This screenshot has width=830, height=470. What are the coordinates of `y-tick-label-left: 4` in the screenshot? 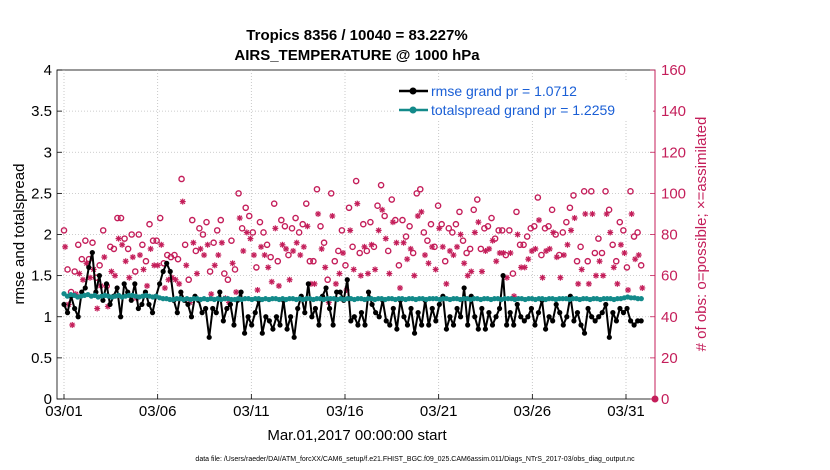 It's located at (48, 70).